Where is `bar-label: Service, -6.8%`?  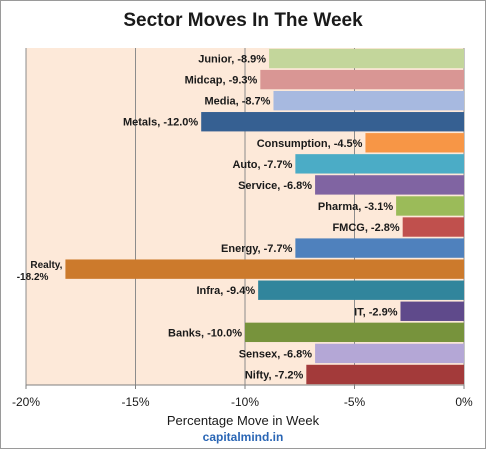 bar-label: Service, -6.8% is located at coordinates (275, 186).